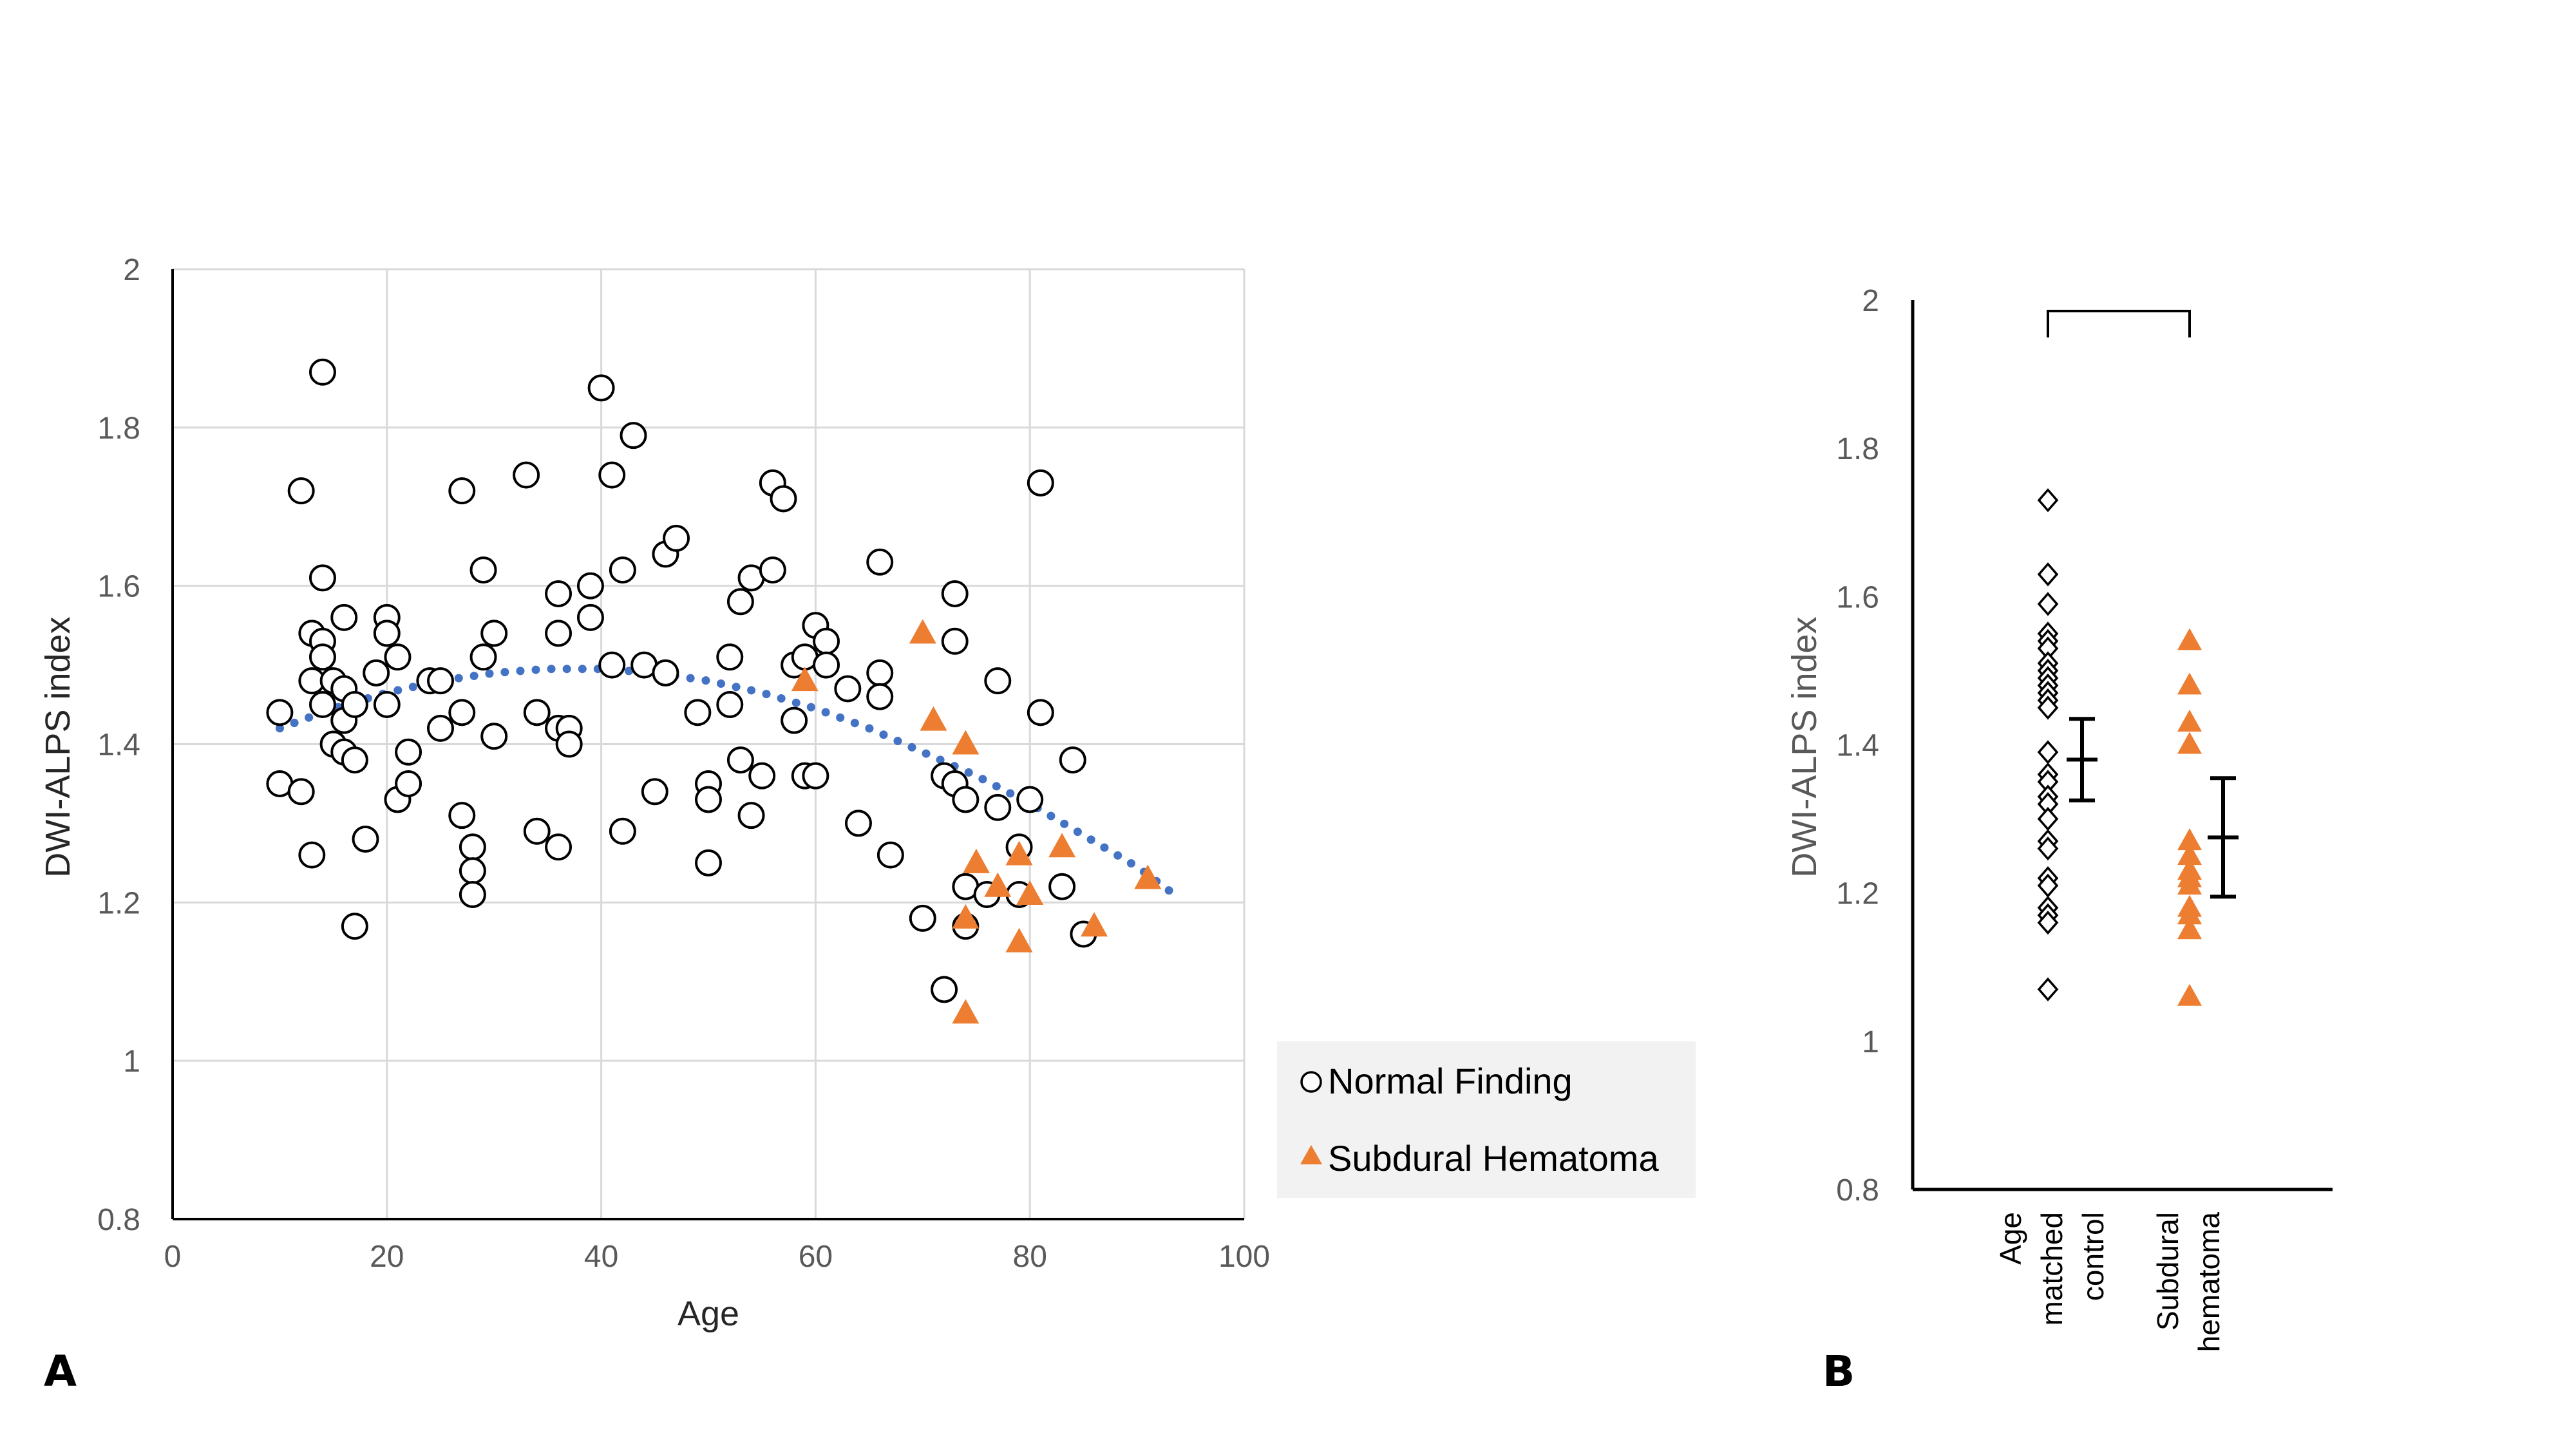  What do you see at coordinates (173, 1257) in the screenshot?
I see `x-tick-label: 0` at bounding box center [173, 1257].